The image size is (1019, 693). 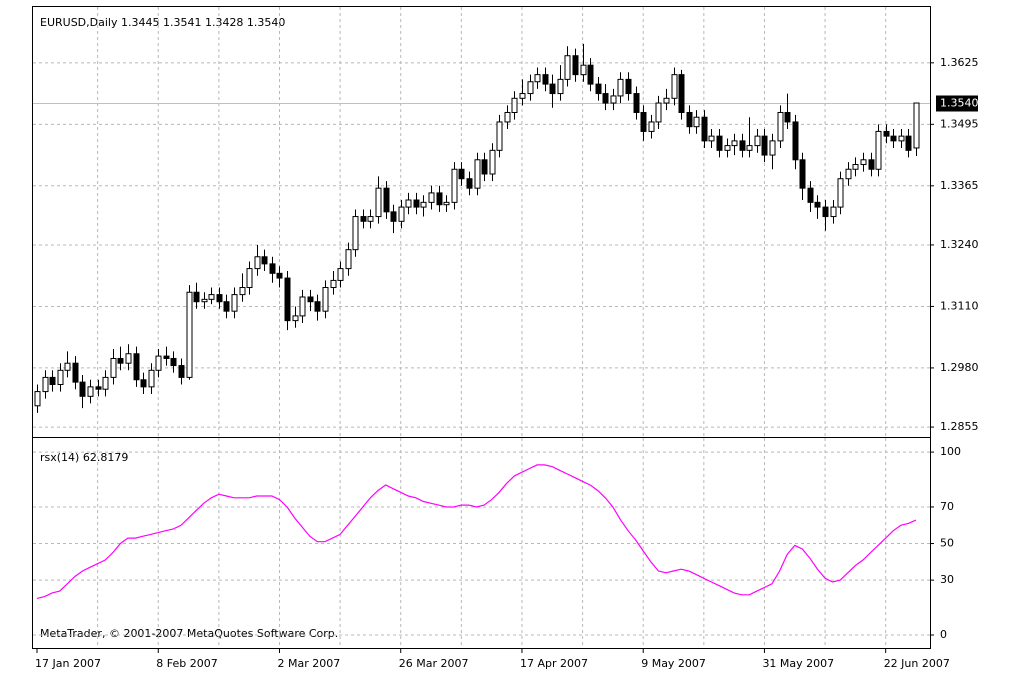 I want to click on y-tick-label: 1.3365, so click(x=959, y=185).